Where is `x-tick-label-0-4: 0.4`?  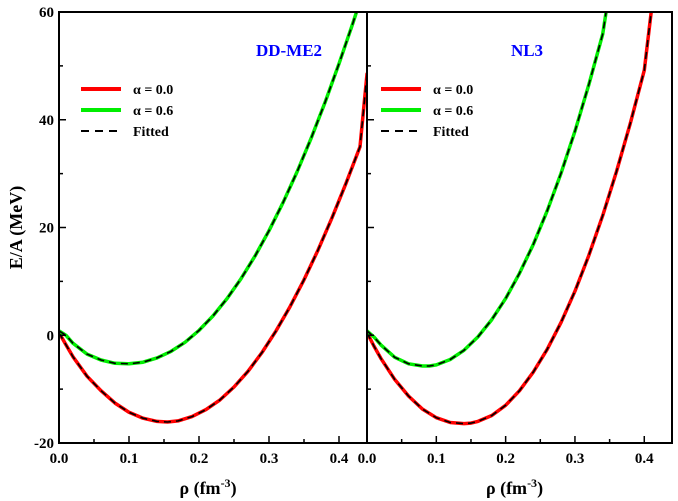 x-tick-label-0-4: 0.4 is located at coordinates (339, 459).